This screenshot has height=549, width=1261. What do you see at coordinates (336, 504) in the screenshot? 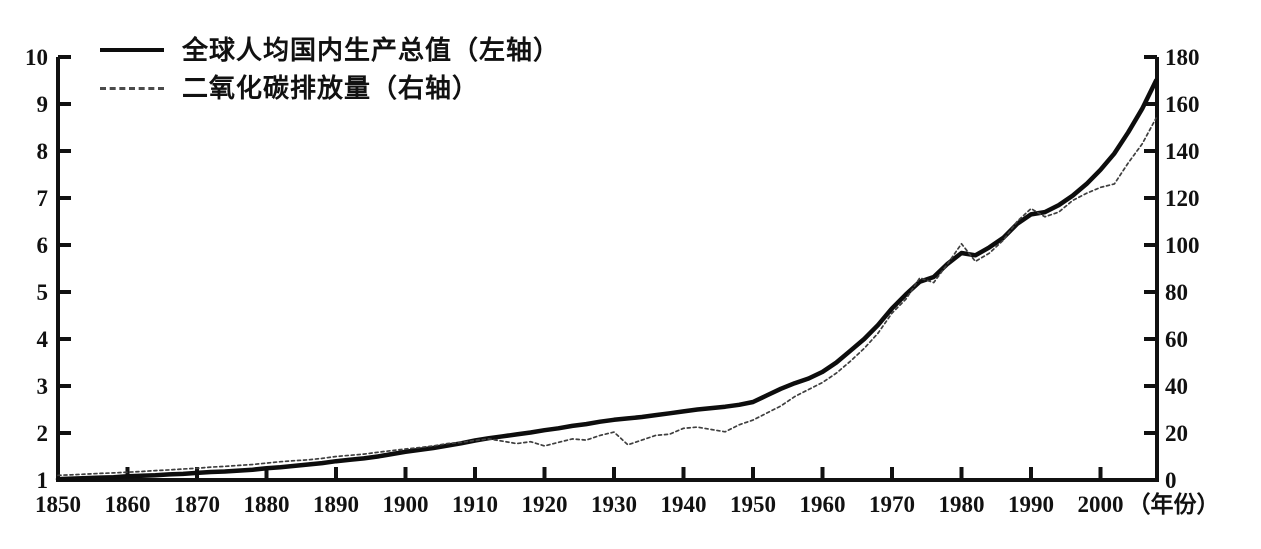
I see `x-tick-label: 1890` at bounding box center [336, 504].